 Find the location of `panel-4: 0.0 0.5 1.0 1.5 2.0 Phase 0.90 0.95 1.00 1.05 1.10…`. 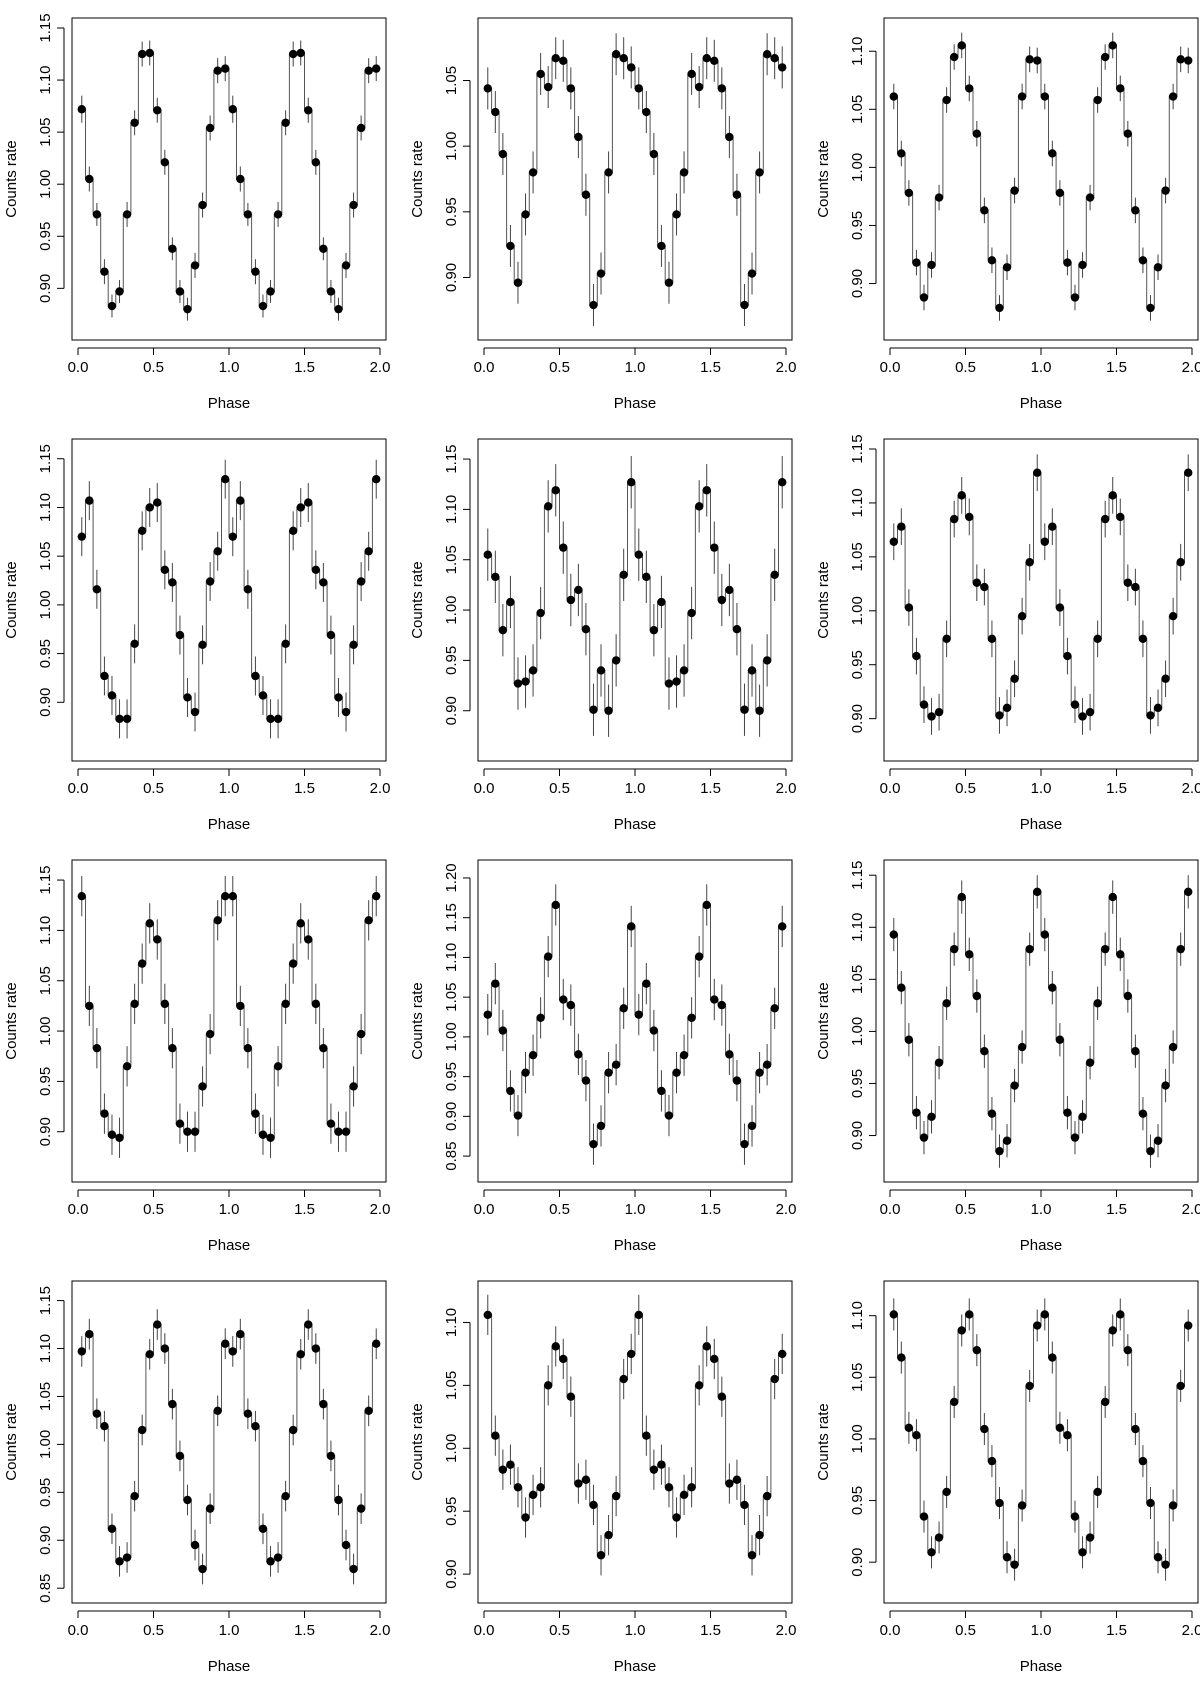

panel-4: 0.0 0.5 1.0 1.5 2.0 Phase 0.90 0.95 1.00 1.05 1.10… is located at coordinates (196, 635).